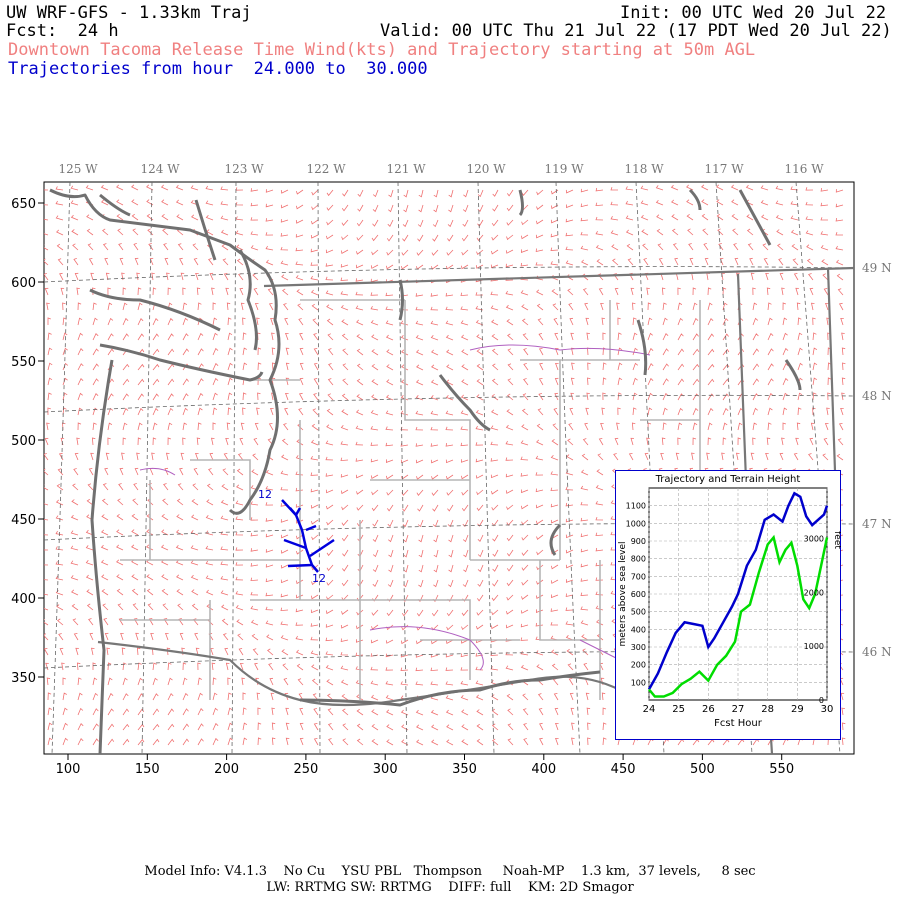  I want to click on page-title: UW WRF-GFS - 1.33km Traj, so click(129, 13).